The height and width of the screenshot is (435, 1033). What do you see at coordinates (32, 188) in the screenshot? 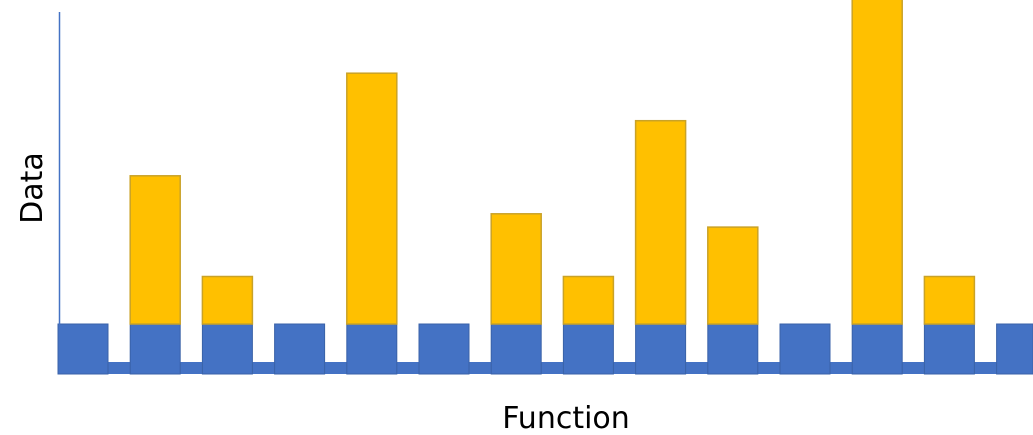
I see `y-axis-label: Data` at bounding box center [32, 188].